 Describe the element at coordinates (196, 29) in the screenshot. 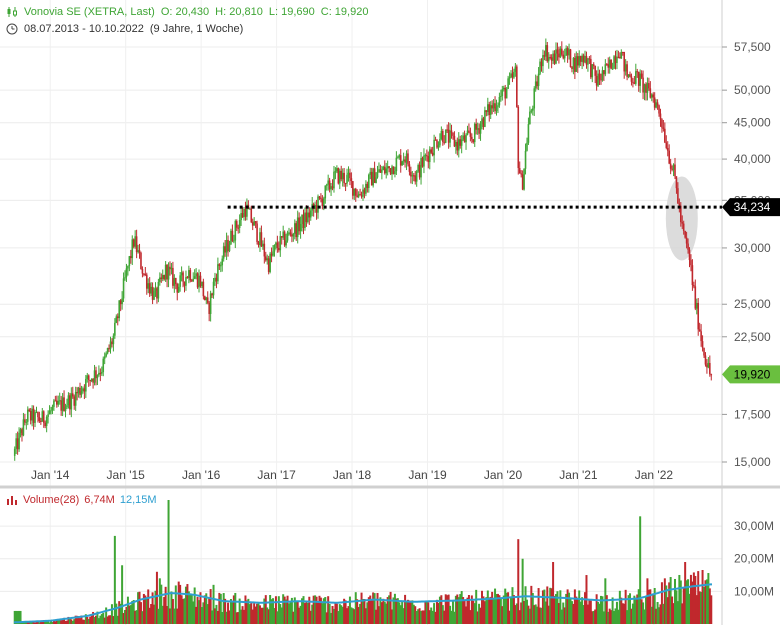

I see `period-duration: (9 Jahre, 1 Woche)` at that location.